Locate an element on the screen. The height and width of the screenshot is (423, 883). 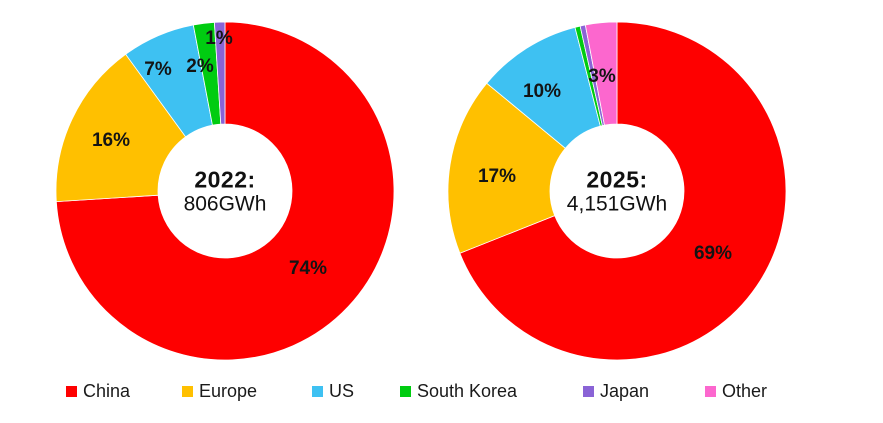
legend-item-japan: Japan is located at coordinates (616, 391).